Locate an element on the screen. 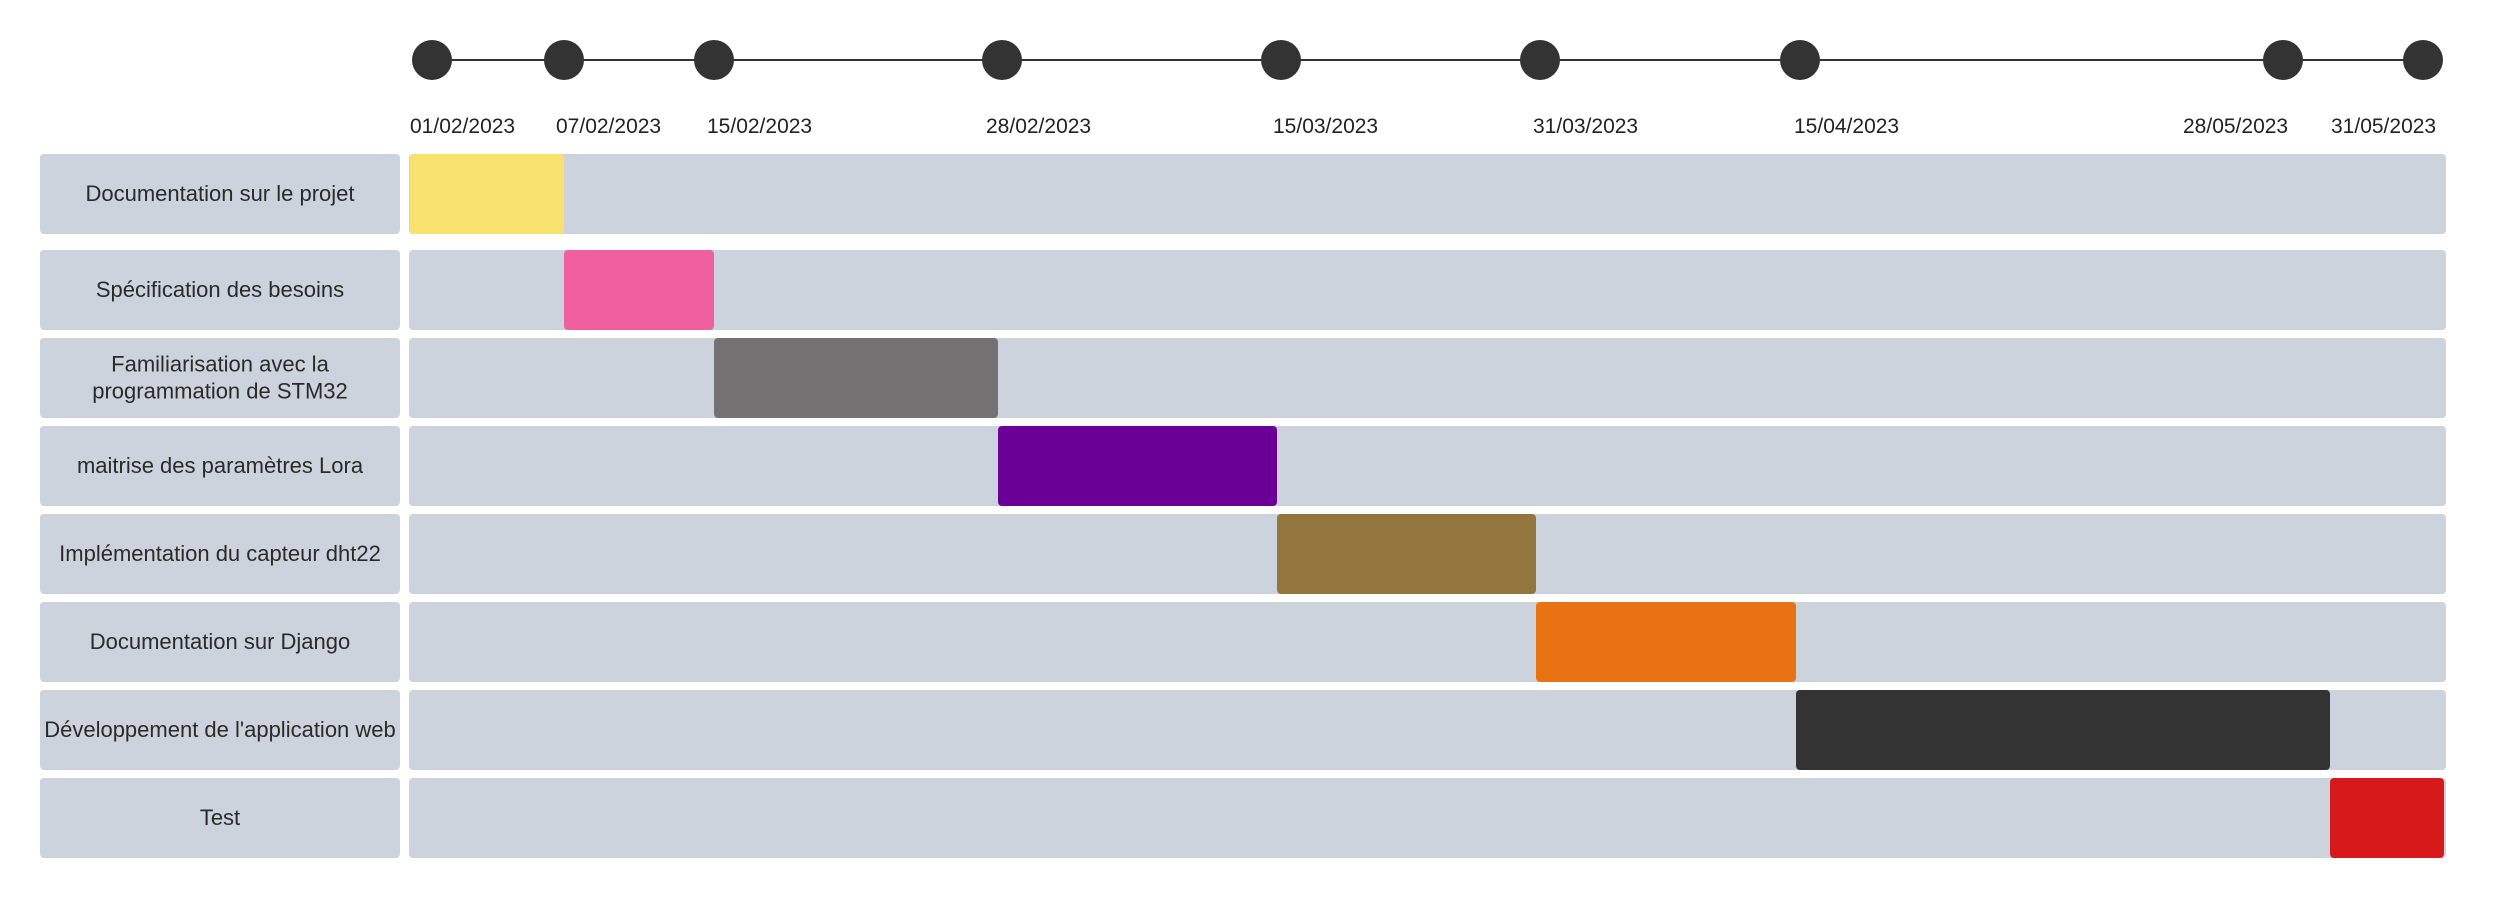 This screenshot has width=2494, height=898. milestone-date-label: 31/05/2023 is located at coordinates (2383, 126).